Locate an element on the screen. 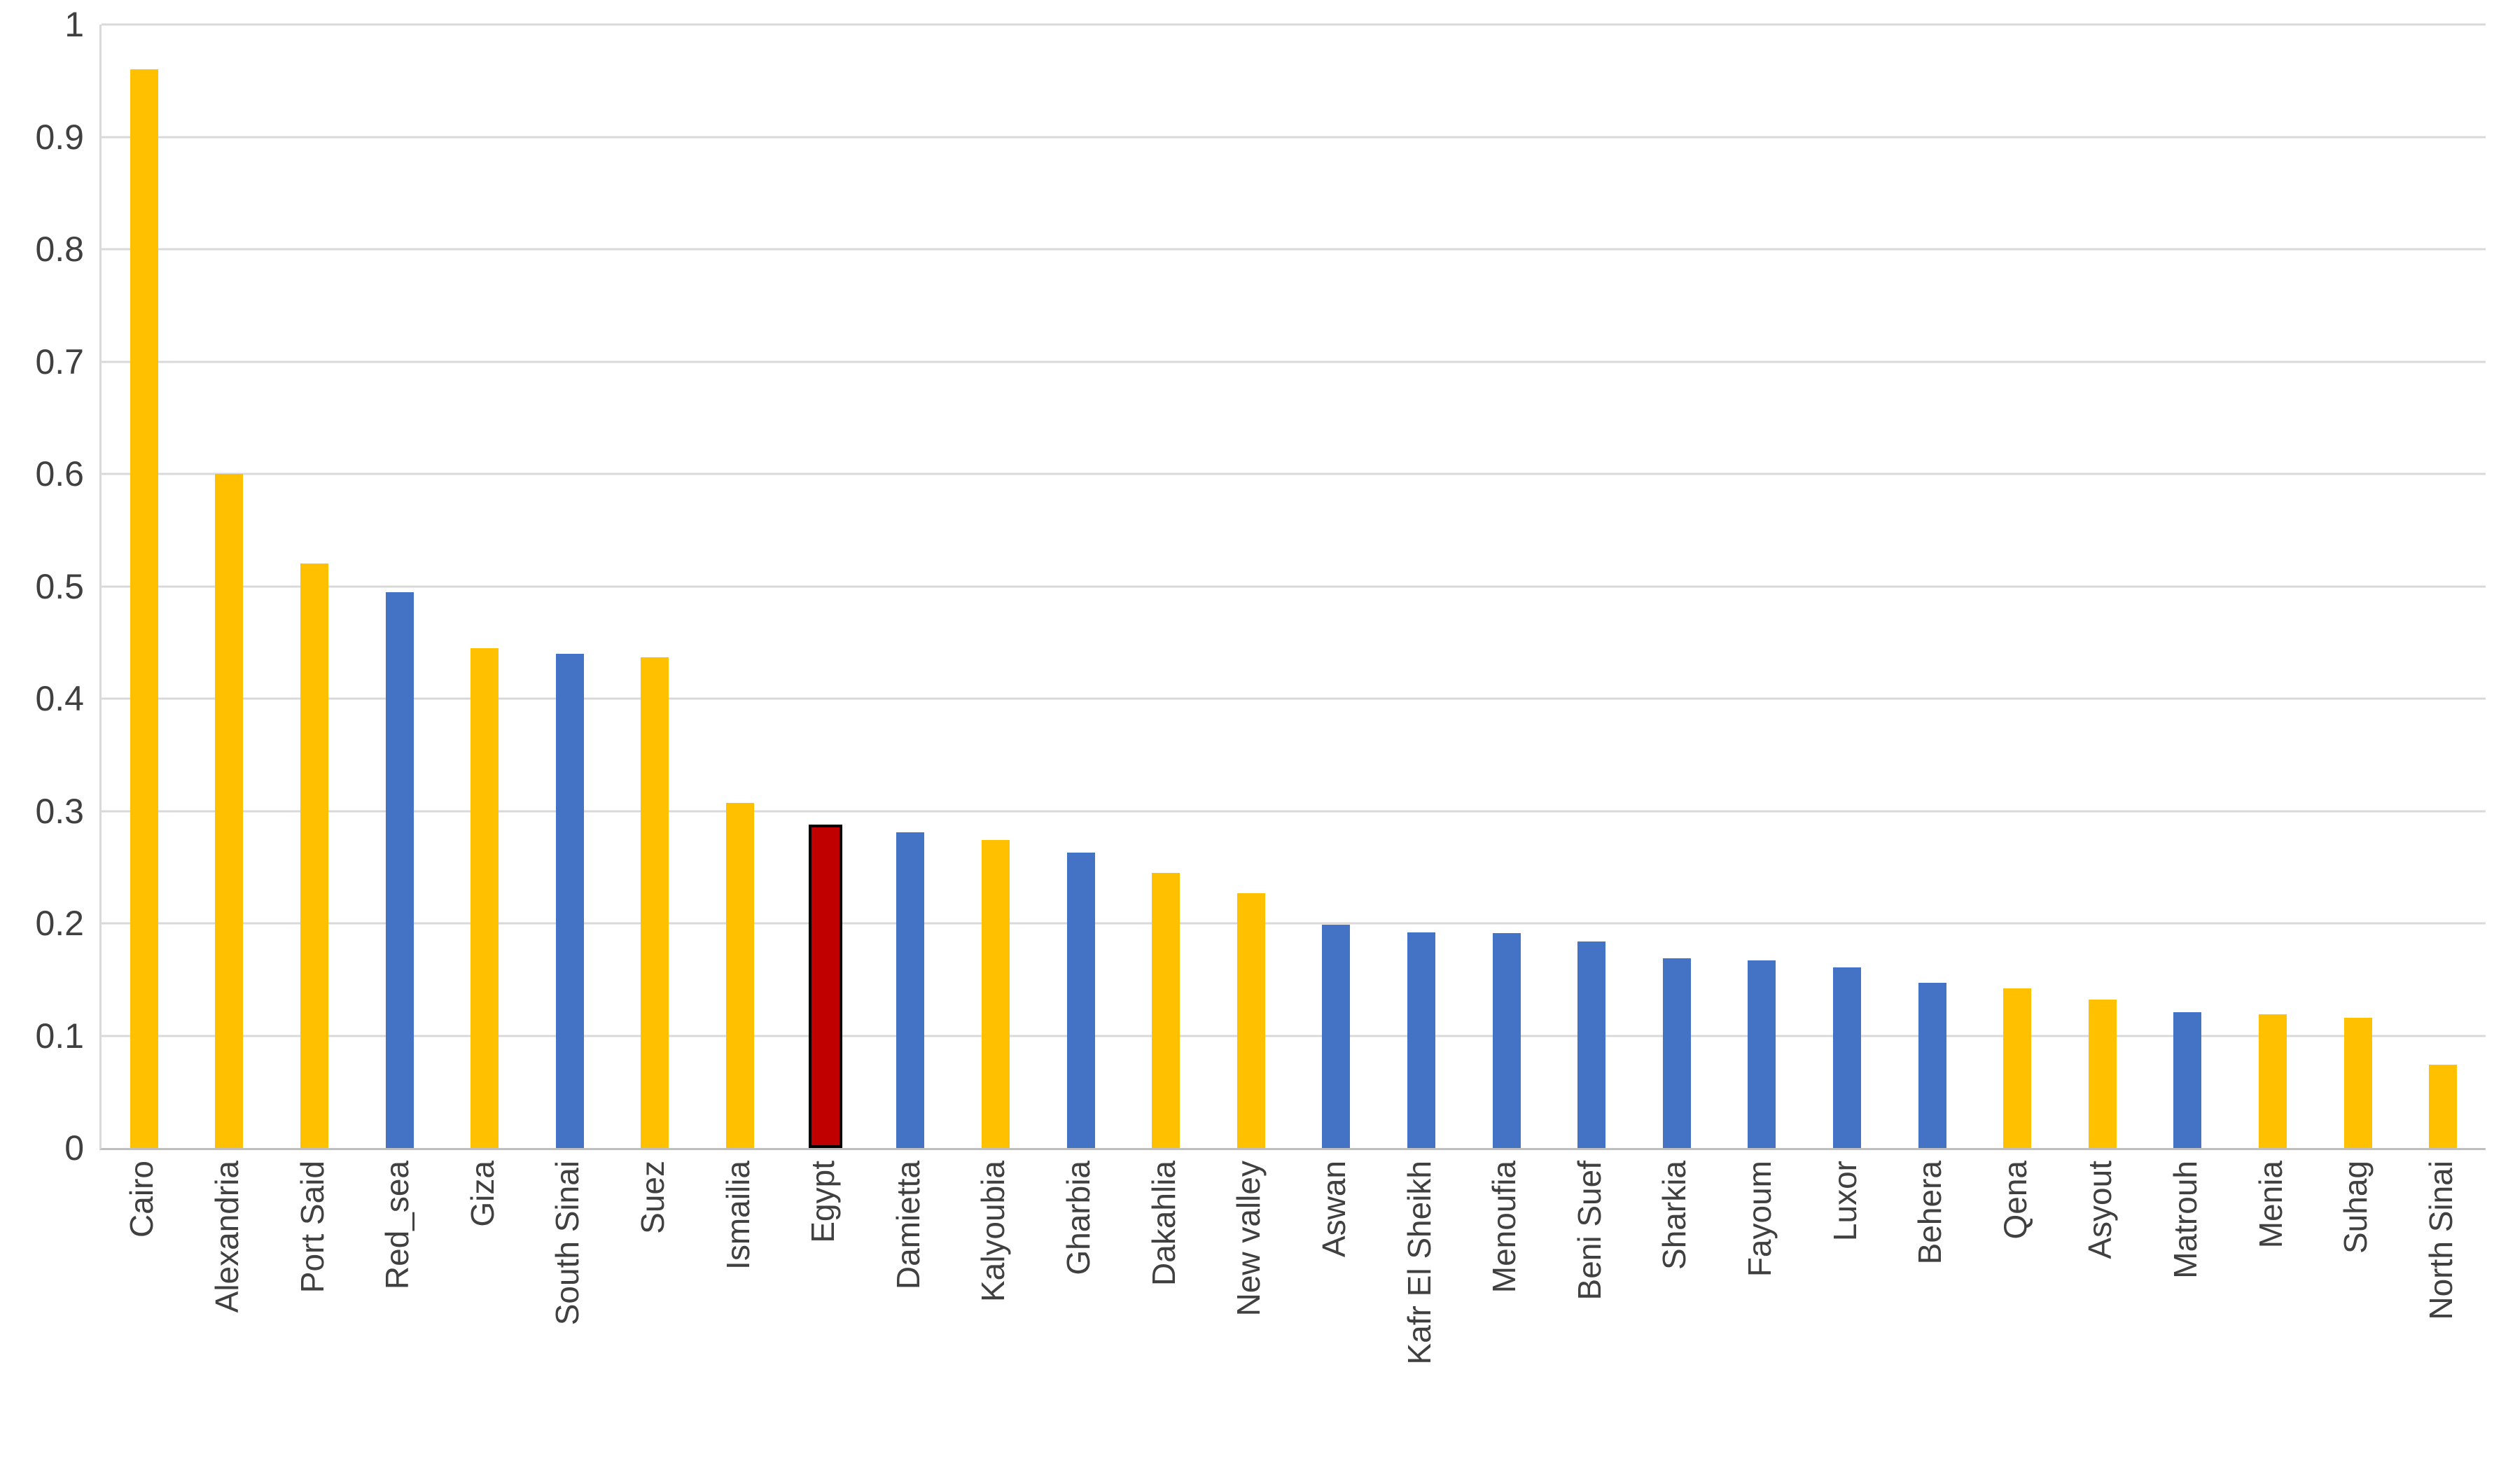 The image size is (2494, 1484). bar-suez is located at coordinates (655, 902).